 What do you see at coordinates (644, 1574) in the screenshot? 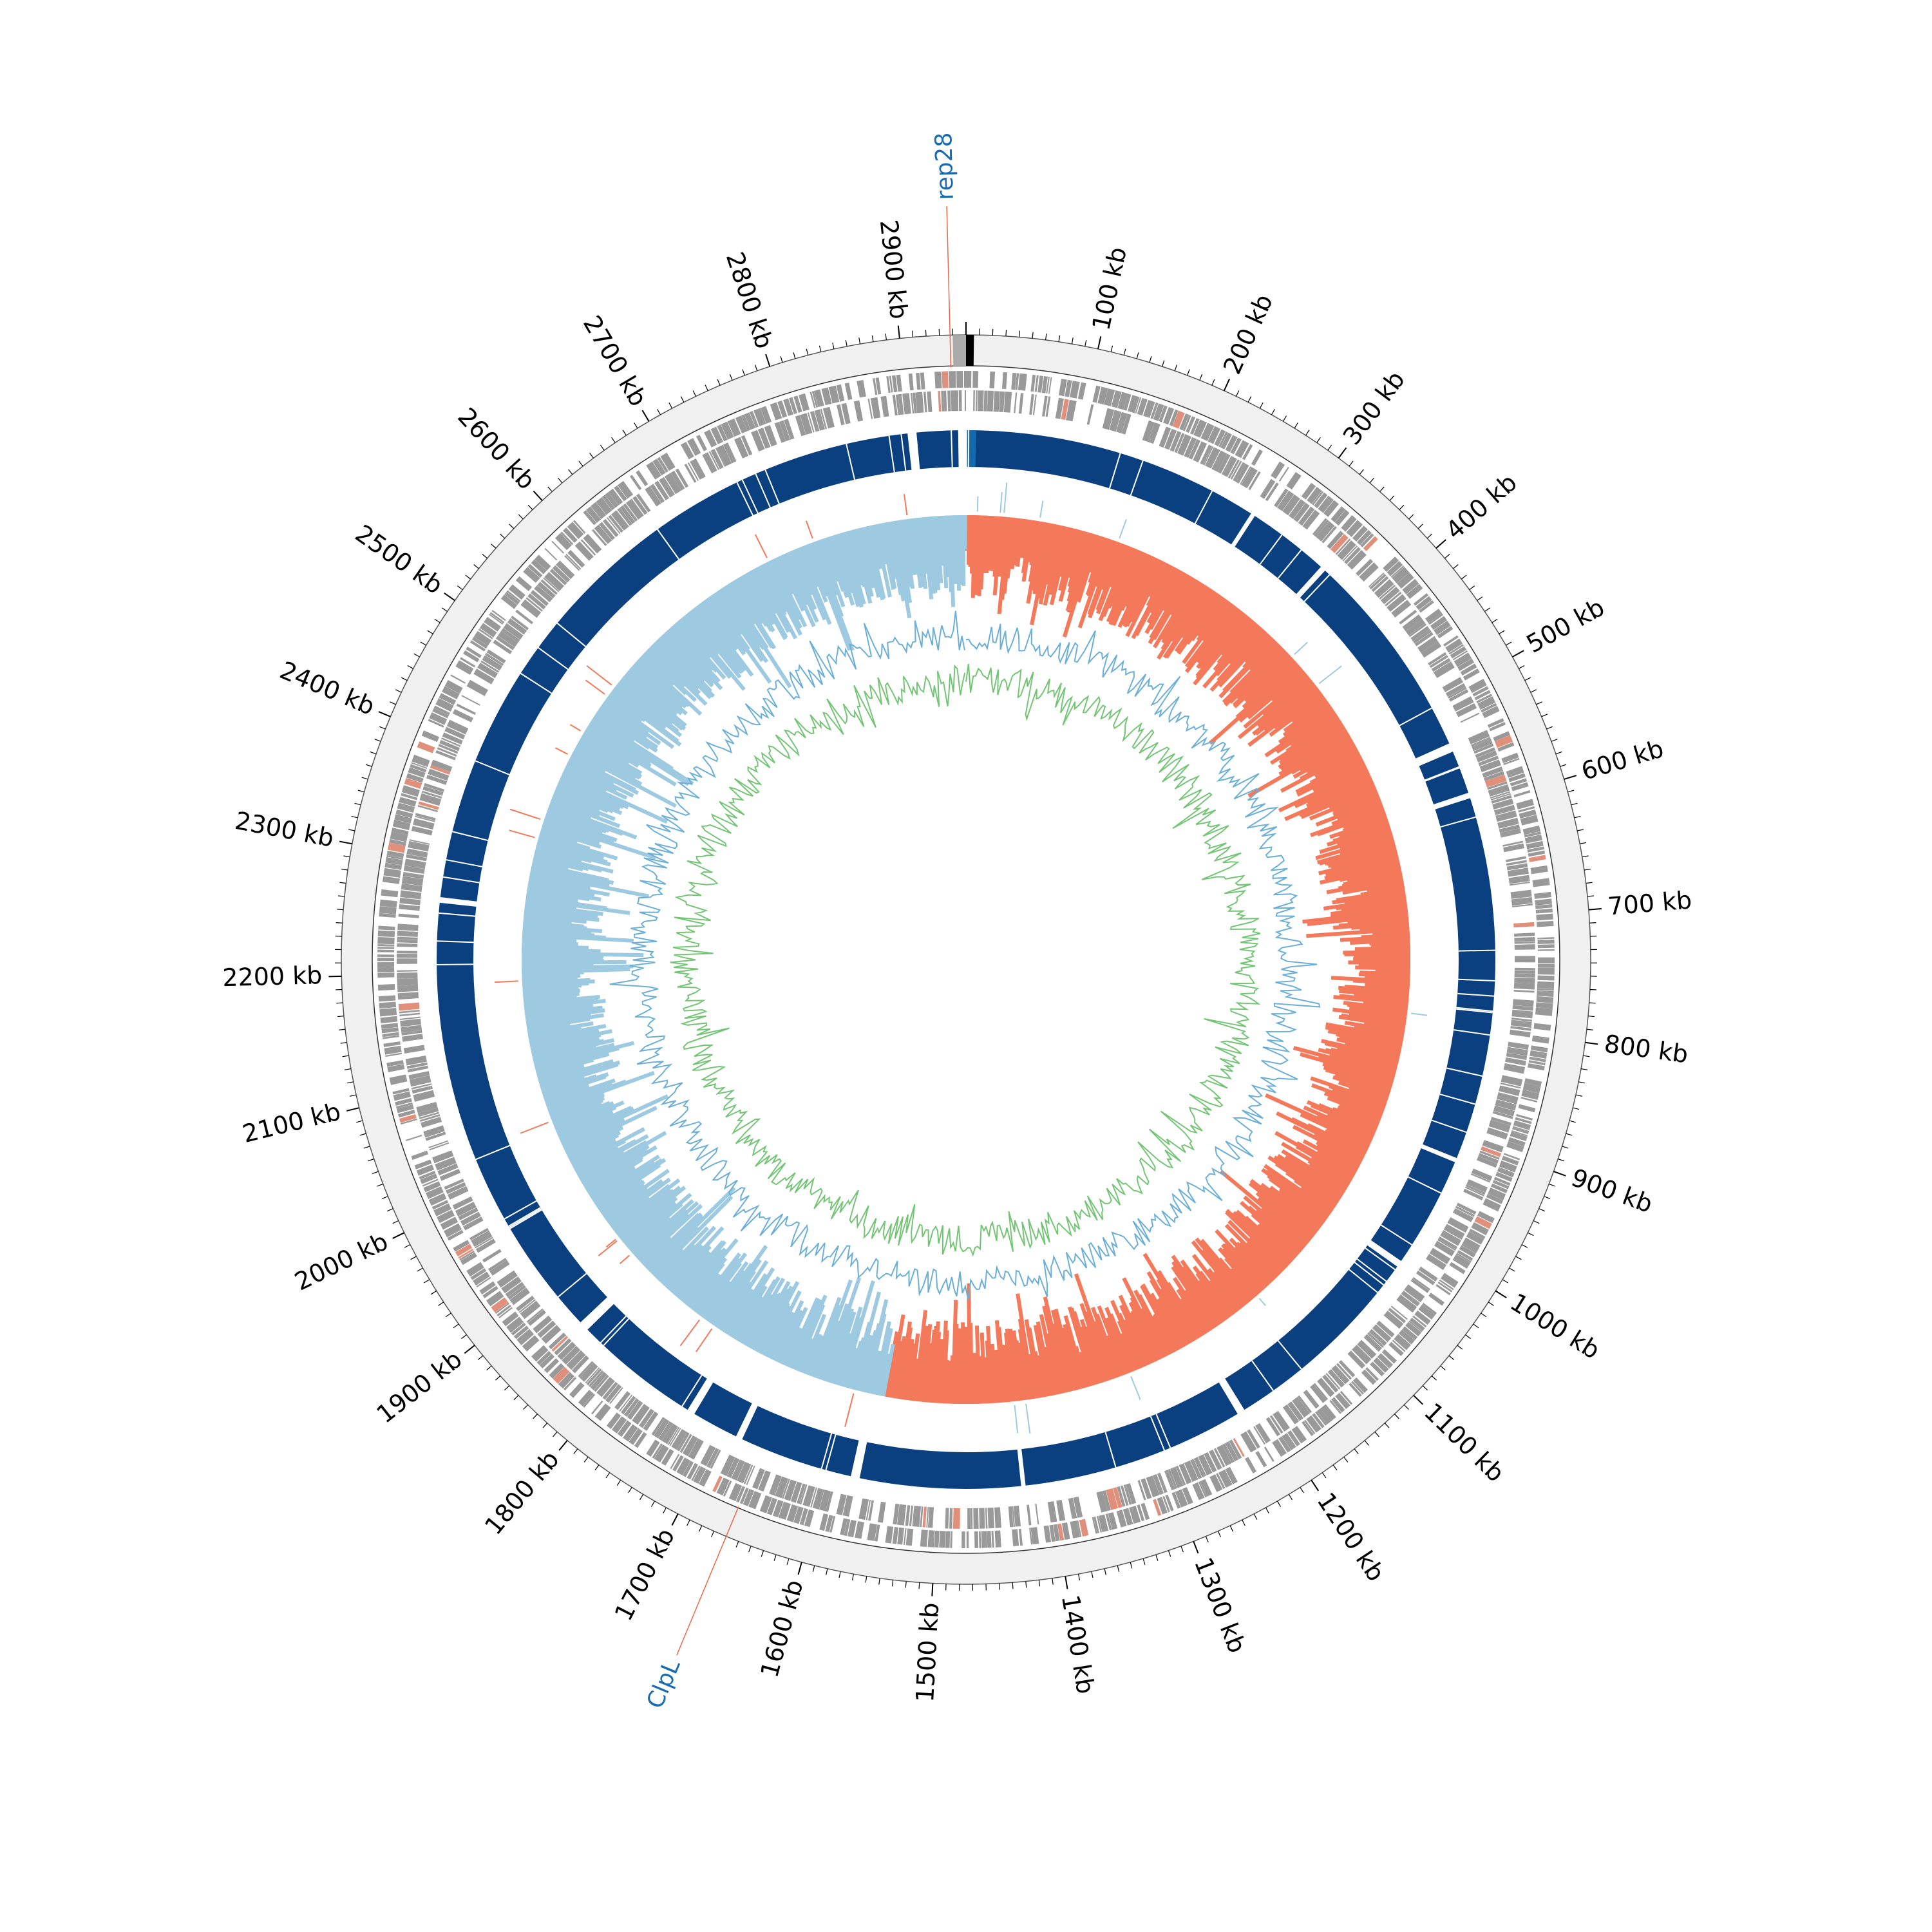
I see `scale-tick-label: 1700 kb` at bounding box center [644, 1574].